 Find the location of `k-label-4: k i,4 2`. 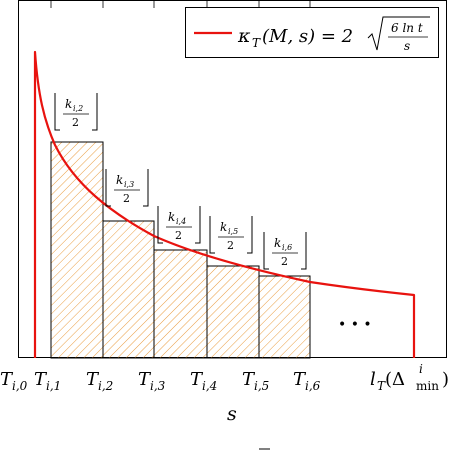

k-label-4: k i,4 2 is located at coordinates (179, 225).